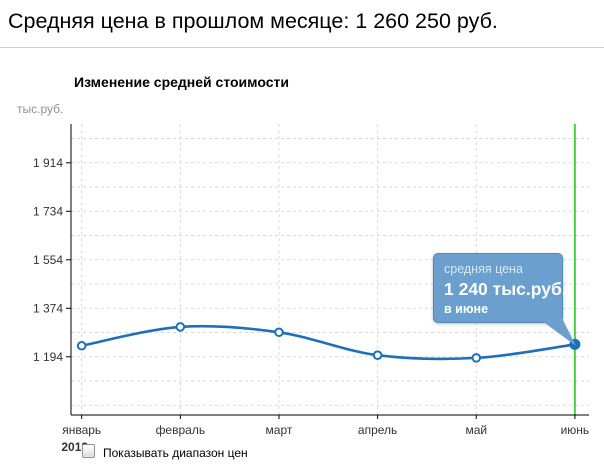 The height and width of the screenshot is (471, 604). What do you see at coordinates (505, 289) in the screenshot?
I see `tooltip-value: 1 240 тыс.руб.` at bounding box center [505, 289].